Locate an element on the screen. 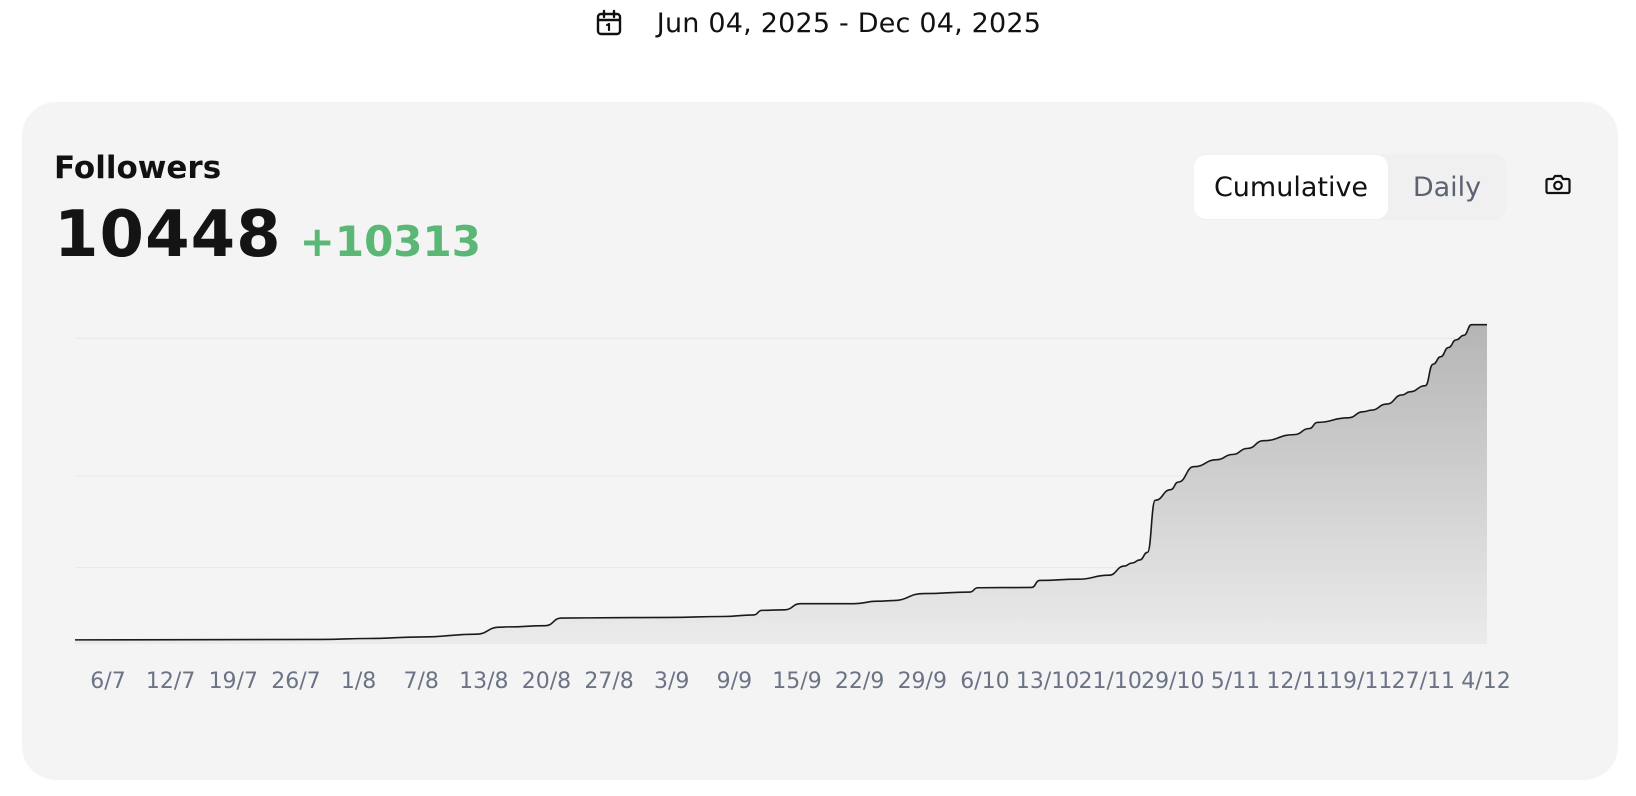 The height and width of the screenshot is (796, 1636). camera-icon is located at coordinates (1558, 186).